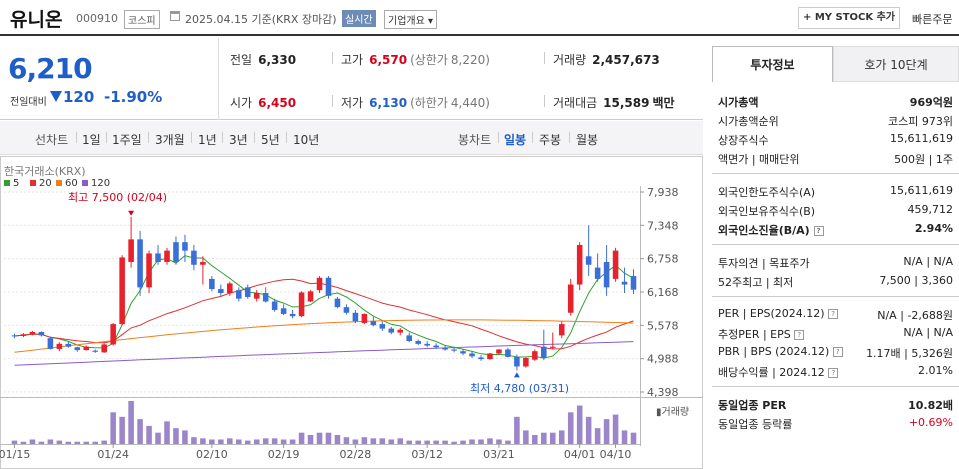 Image resolution: width=959 pixels, height=469 pixels. Describe the element at coordinates (738, 102) in the screenshot. I see `market-cap-label: 시가총액` at that location.